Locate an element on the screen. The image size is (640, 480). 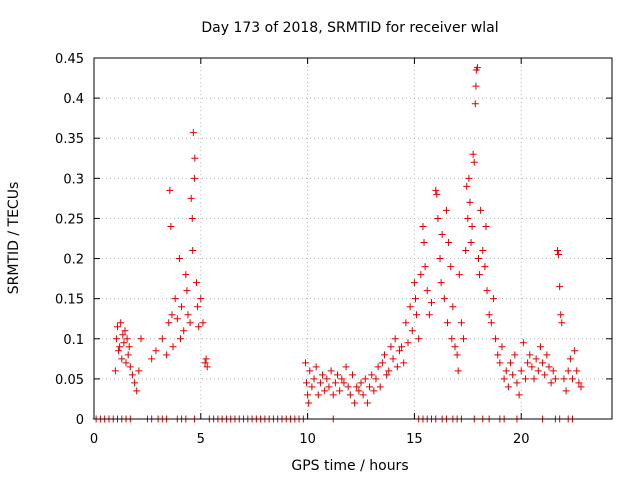
y-tick-label: 0.35 is located at coordinates (69, 139).